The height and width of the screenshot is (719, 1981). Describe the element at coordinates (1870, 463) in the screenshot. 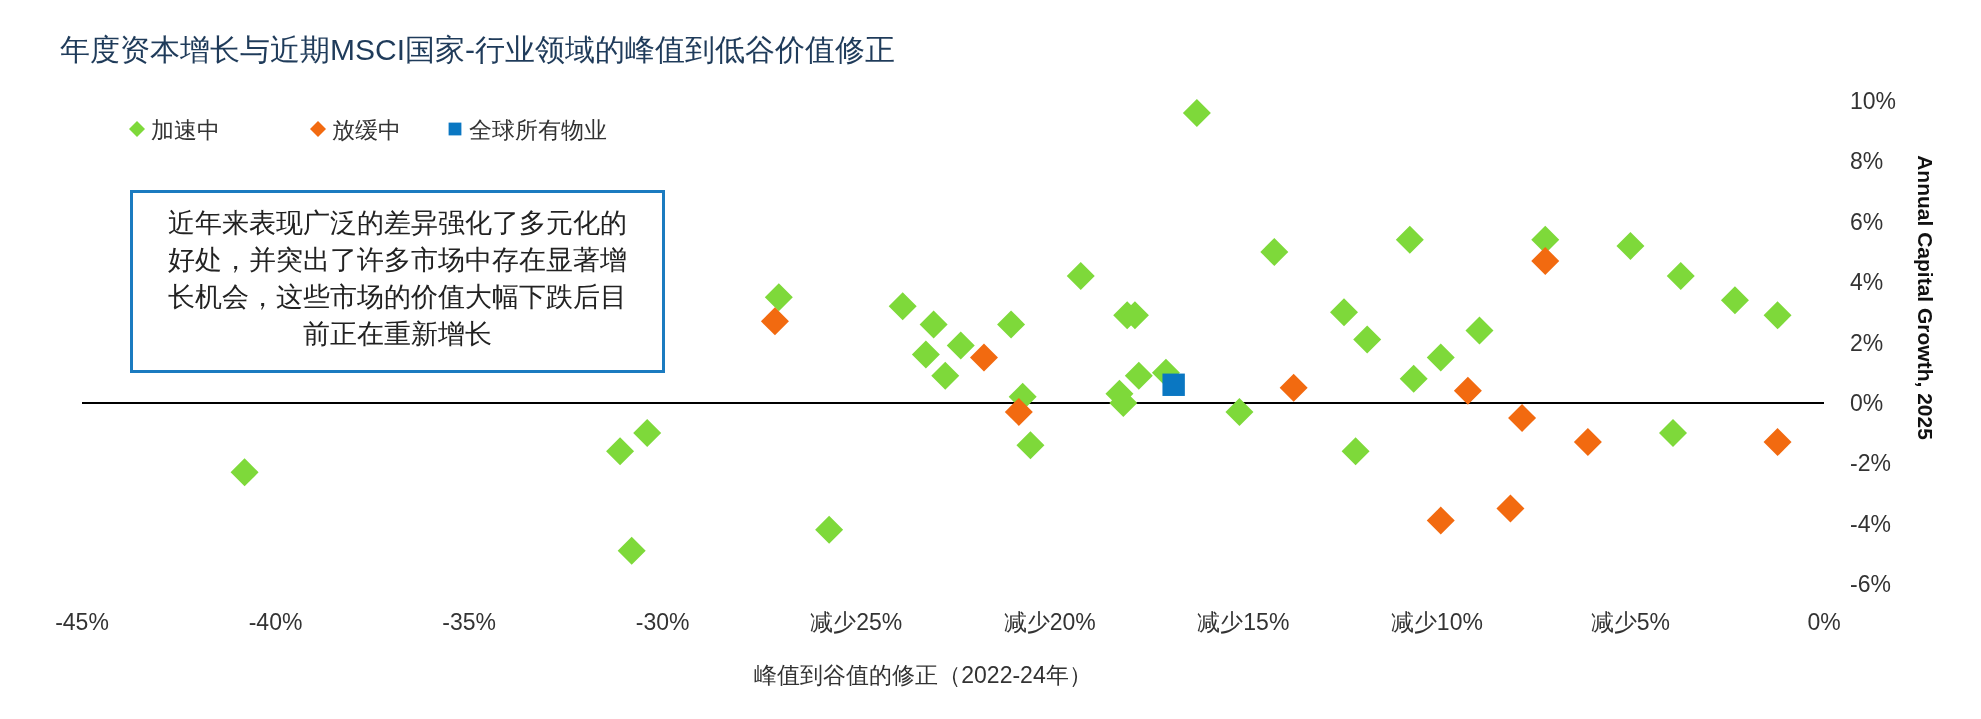

I see `y-tick-label: -2%` at that location.